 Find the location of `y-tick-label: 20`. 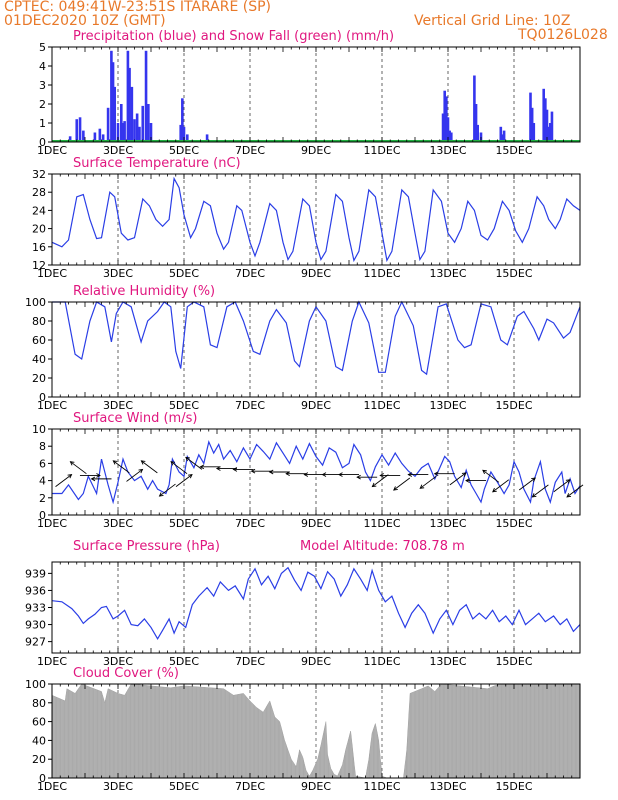

y-tick-label: 20 is located at coordinates (39, 229).